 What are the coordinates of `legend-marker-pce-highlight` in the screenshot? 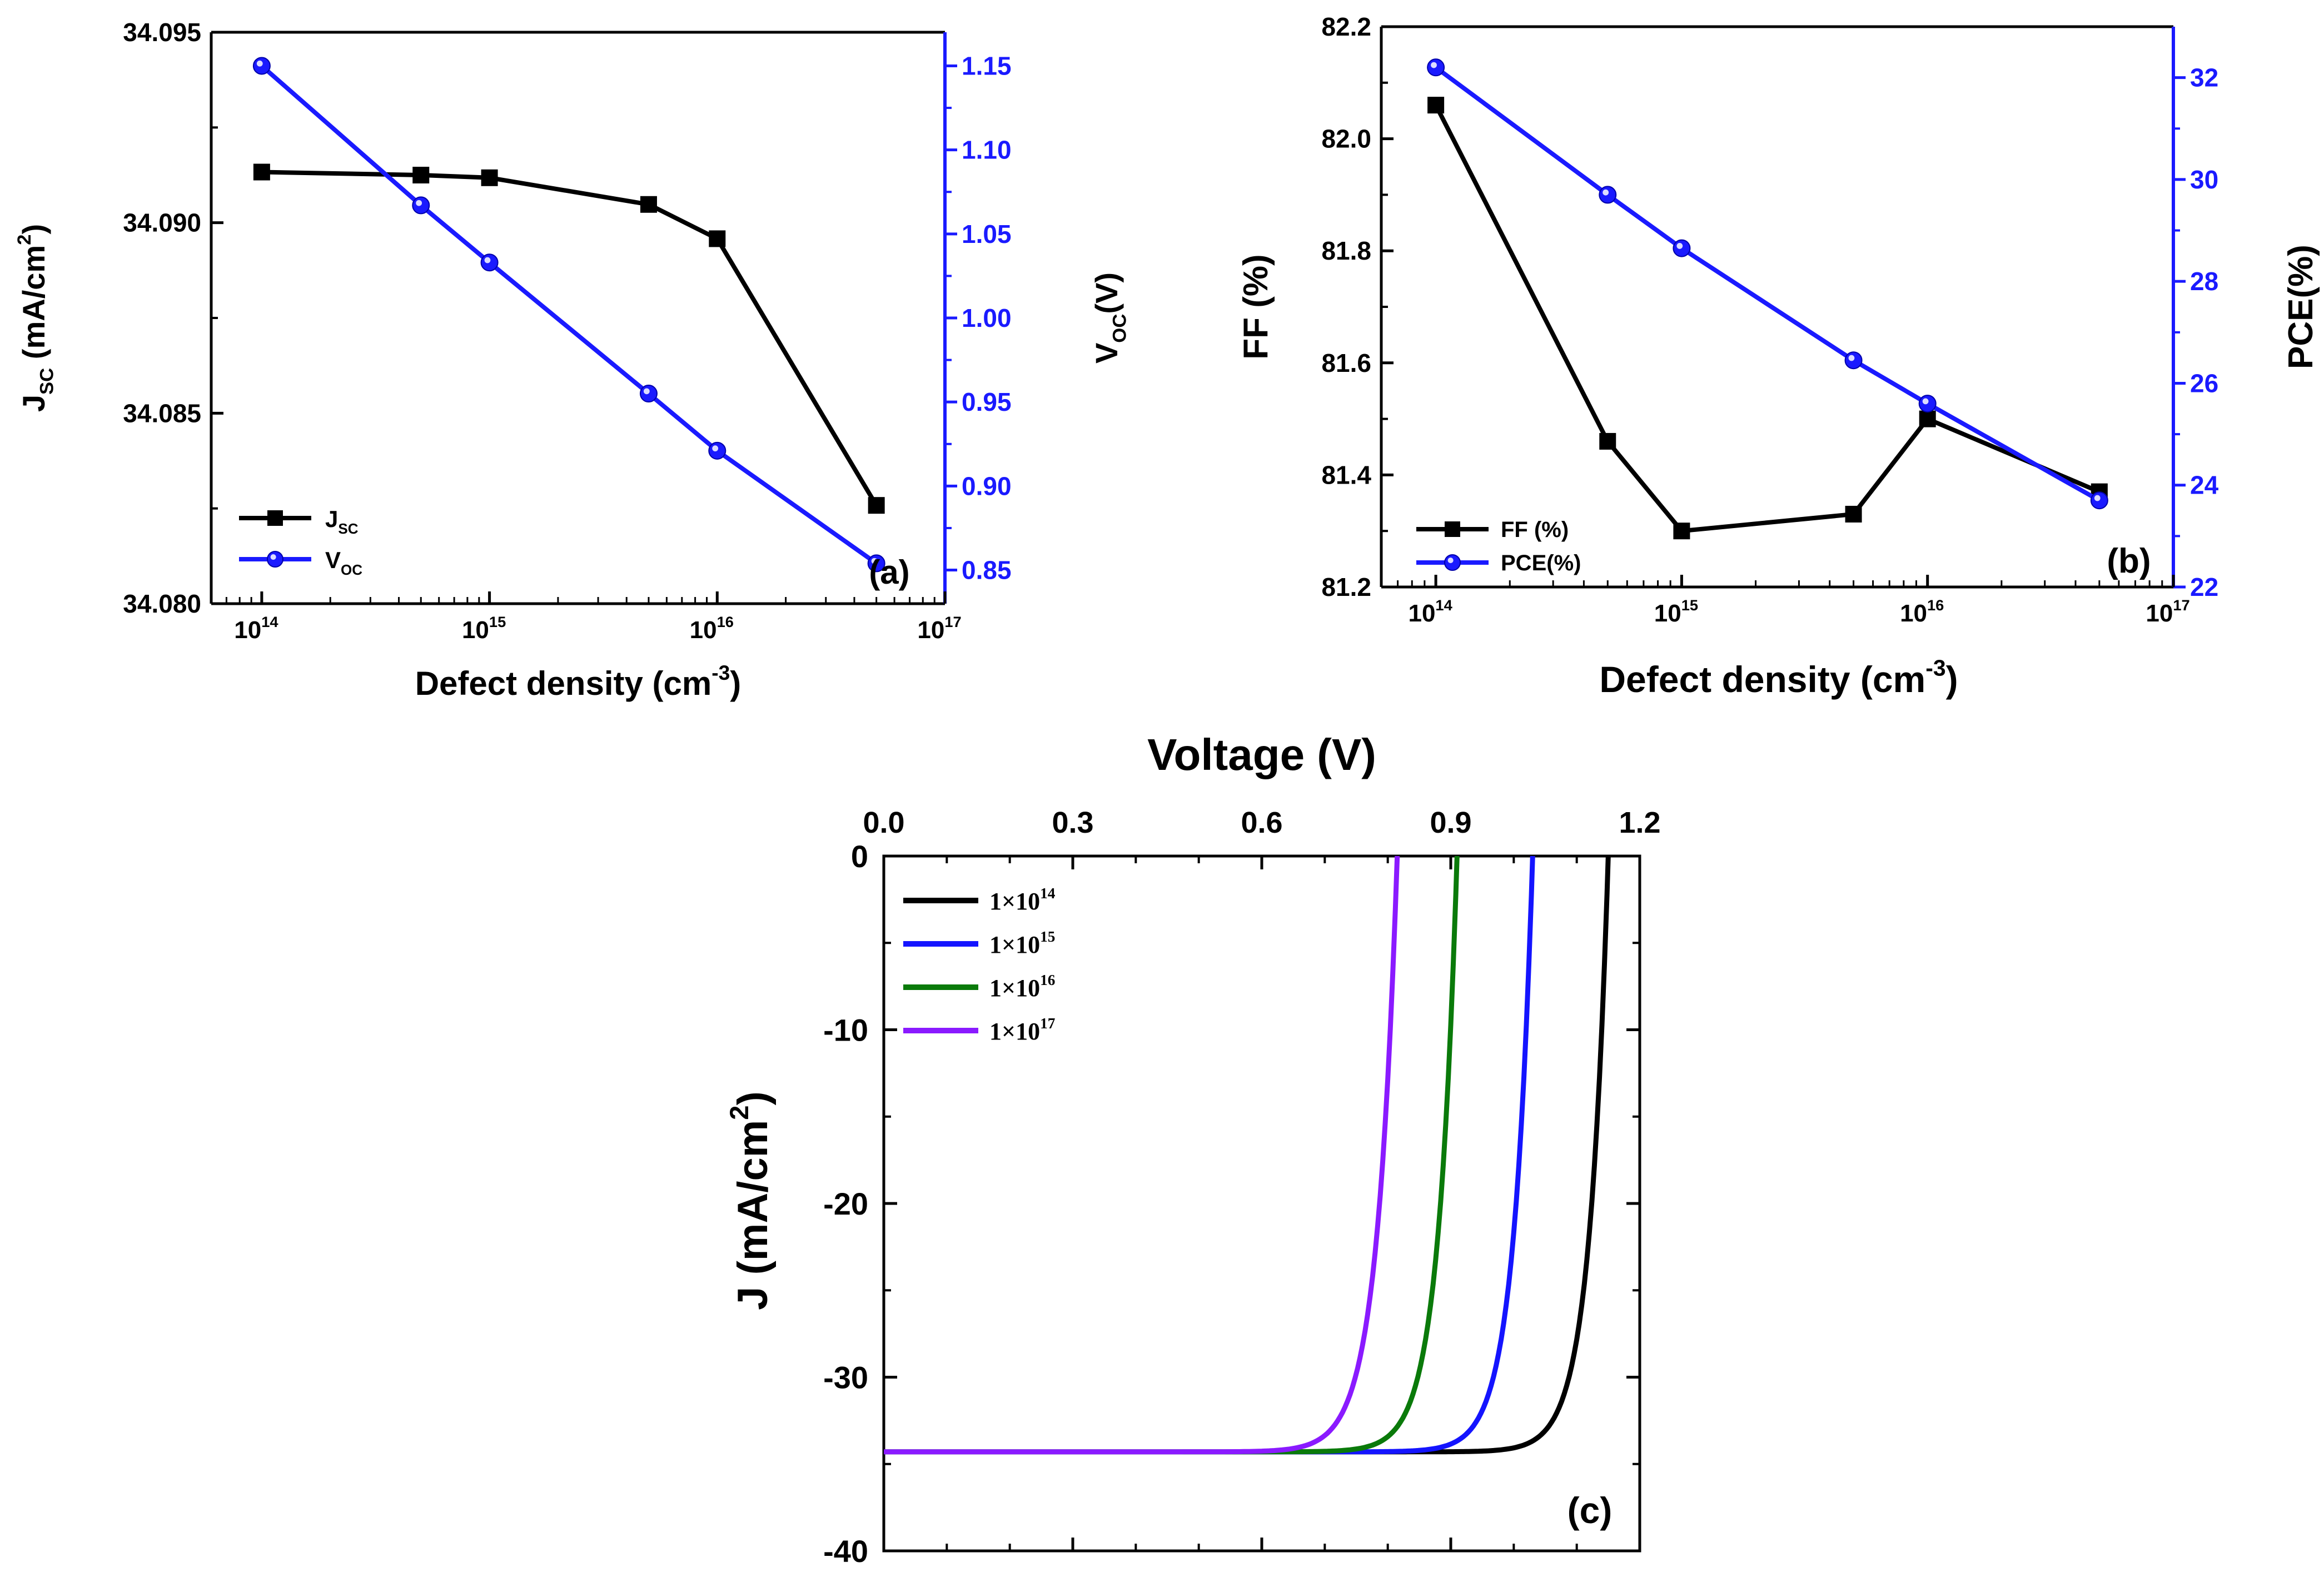 It's located at (1450, 561).